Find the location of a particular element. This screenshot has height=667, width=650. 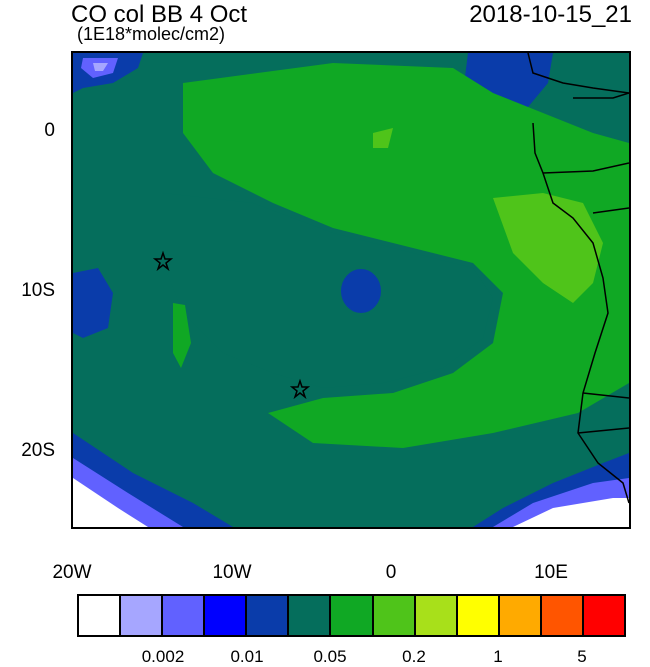

colorbar is located at coordinates (351, 615).